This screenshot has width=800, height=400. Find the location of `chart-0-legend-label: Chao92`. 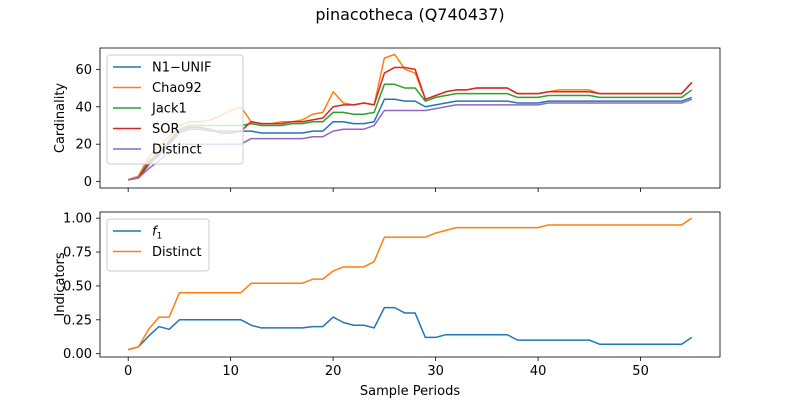

chart-0-legend-label: Chao92 is located at coordinates (177, 88).